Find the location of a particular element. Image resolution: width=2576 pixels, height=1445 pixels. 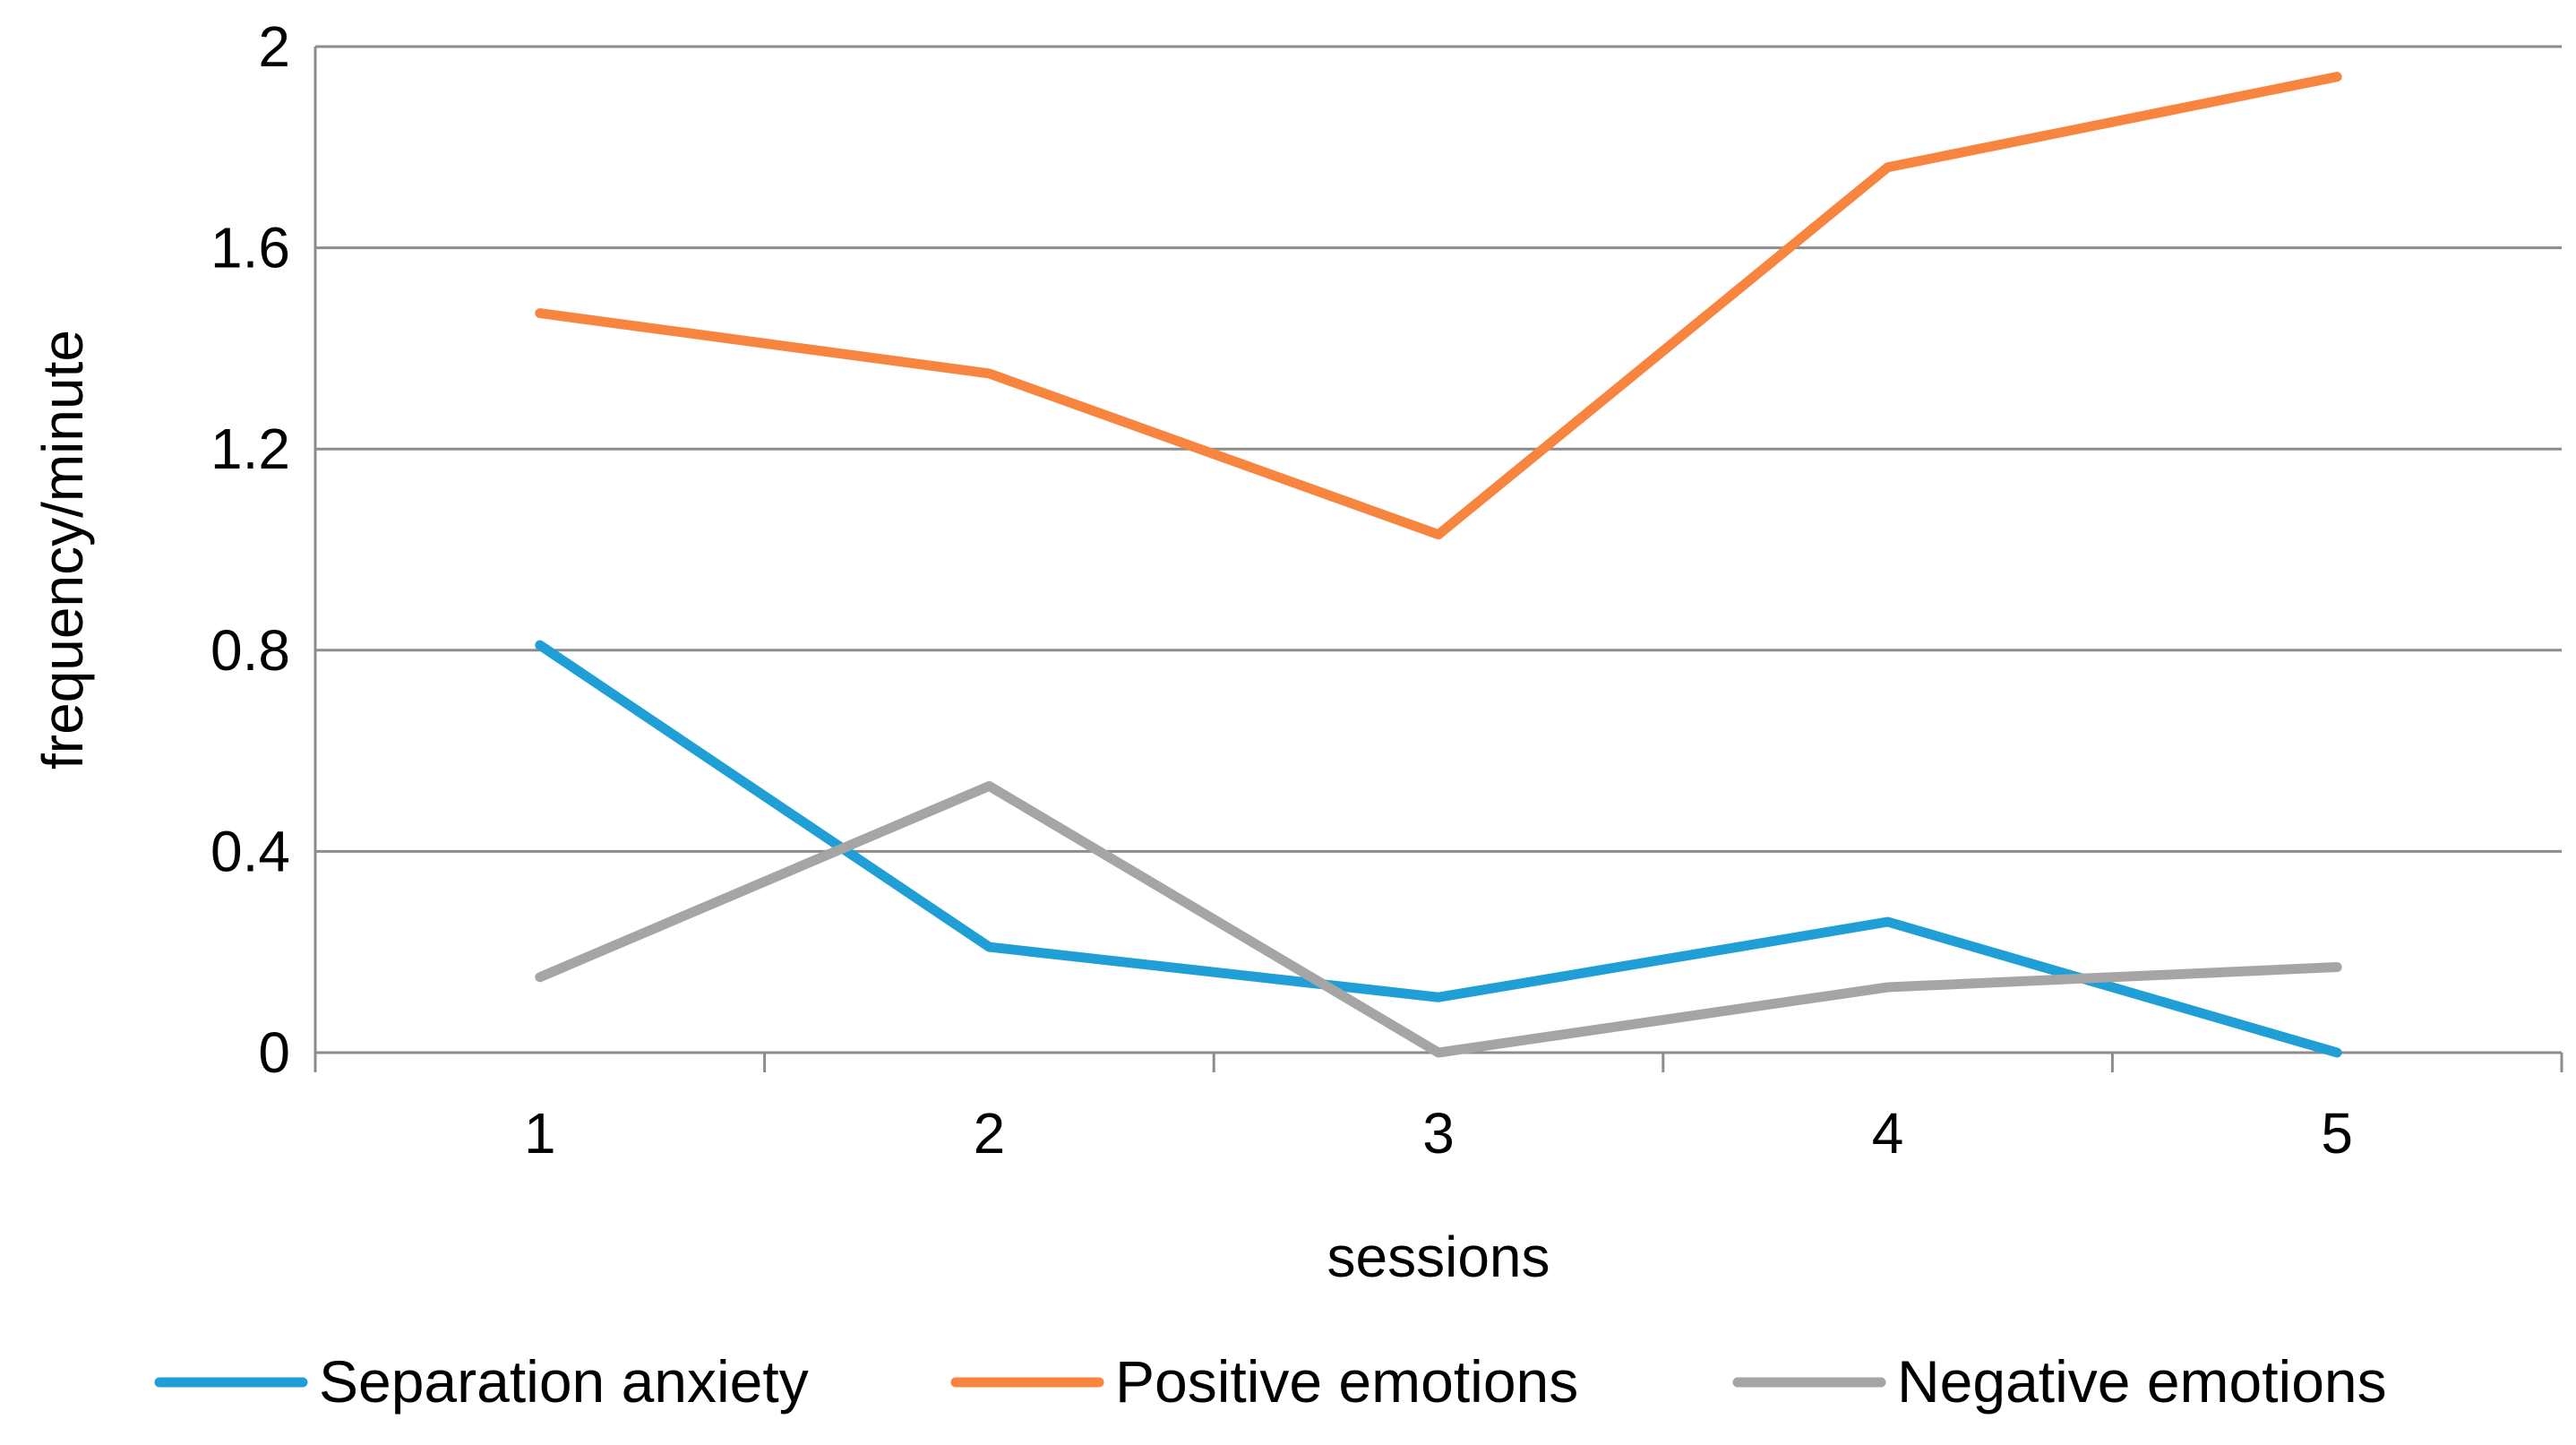

x-tick-label: 2 is located at coordinates (990, 1133).